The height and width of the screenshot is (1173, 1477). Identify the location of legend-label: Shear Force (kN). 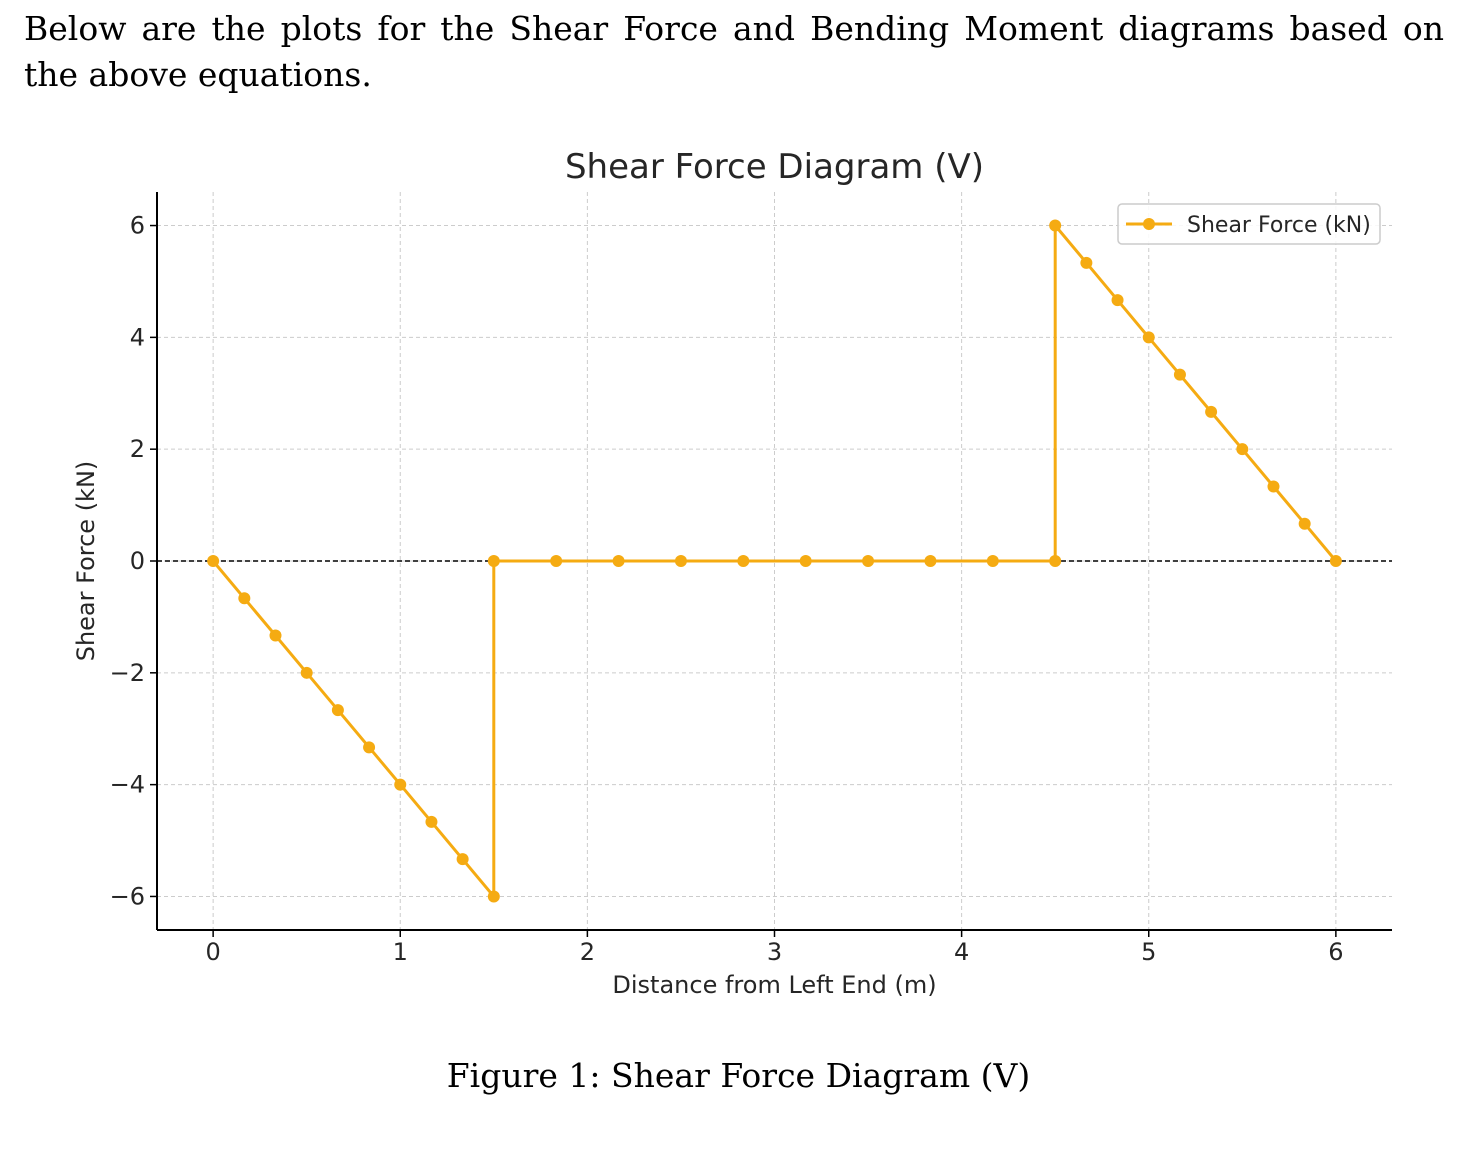
(1279, 225).